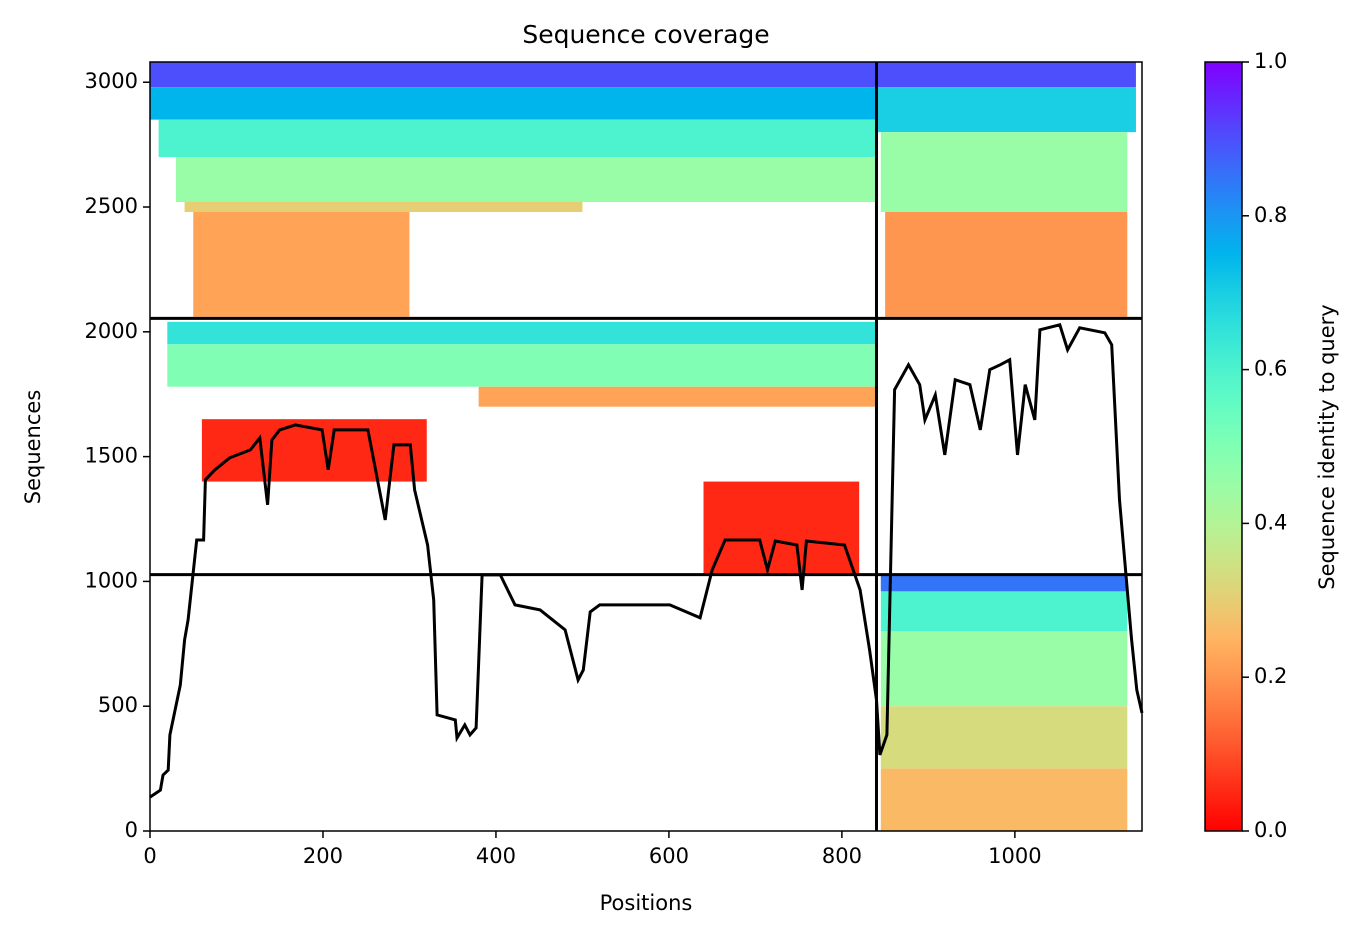  Describe the element at coordinates (1014, 856) in the screenshot. I see `x-tick-label: 1000` at that location.